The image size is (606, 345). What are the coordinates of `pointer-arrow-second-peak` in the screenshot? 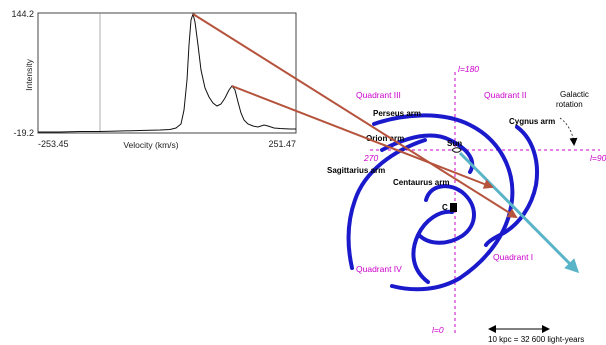 It's located at (362, 137).